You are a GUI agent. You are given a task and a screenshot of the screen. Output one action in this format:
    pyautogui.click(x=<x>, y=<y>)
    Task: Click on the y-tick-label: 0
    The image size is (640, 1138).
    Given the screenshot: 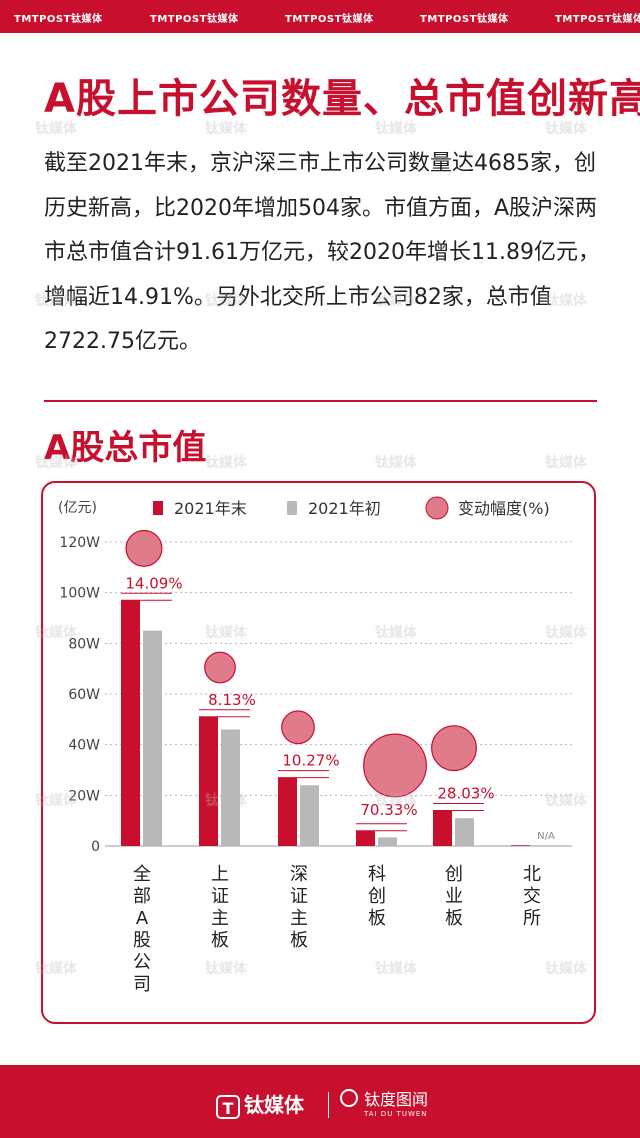 What is the action you would take?
    pyautogui.click(x=95, y=847)
    